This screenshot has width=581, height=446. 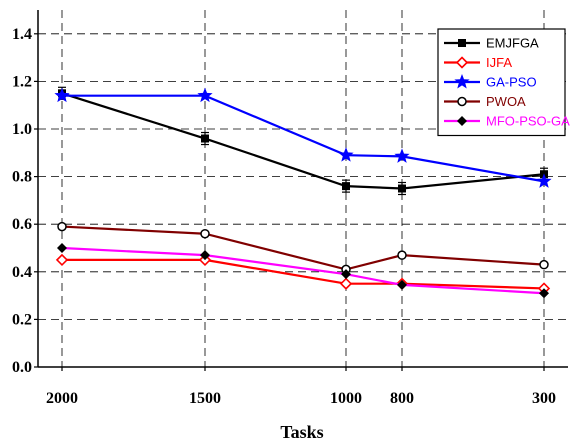 What do you see at coordinates (402, 398) in the screenshot?
I see `x-tick-label: 800` at bounding box center [402, 398].